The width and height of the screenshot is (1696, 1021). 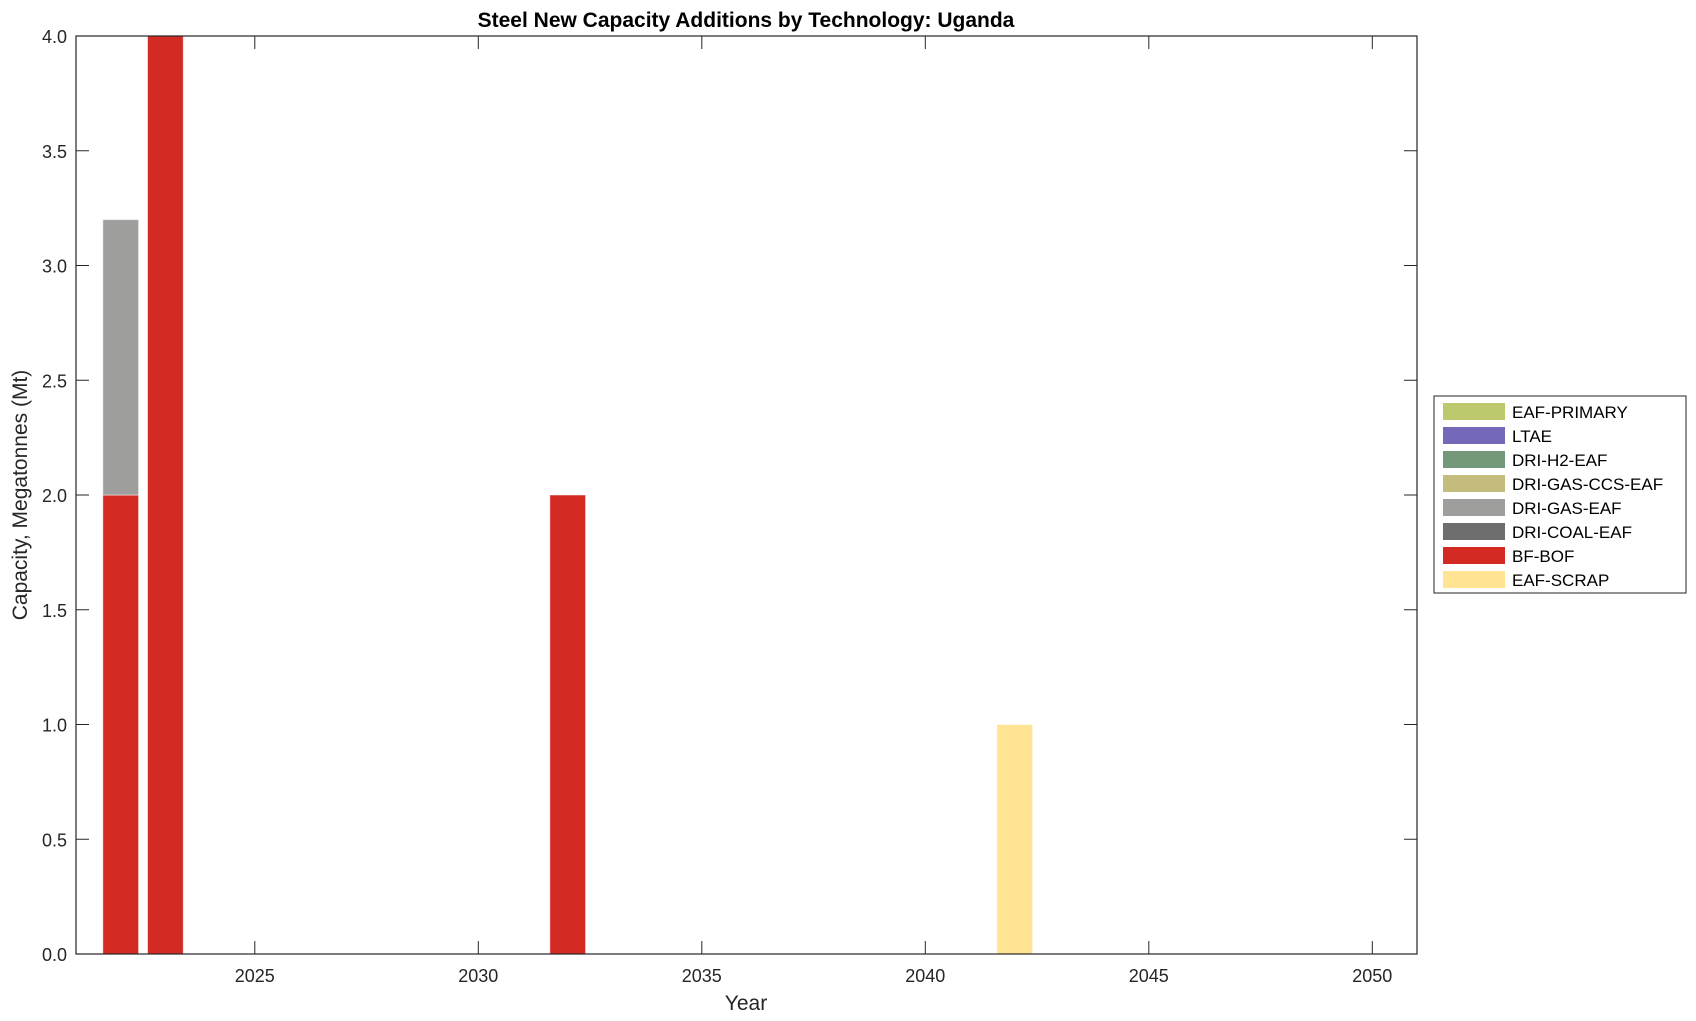 I want to click on y-tick-label: 1.5, so click(x=54, y=611).